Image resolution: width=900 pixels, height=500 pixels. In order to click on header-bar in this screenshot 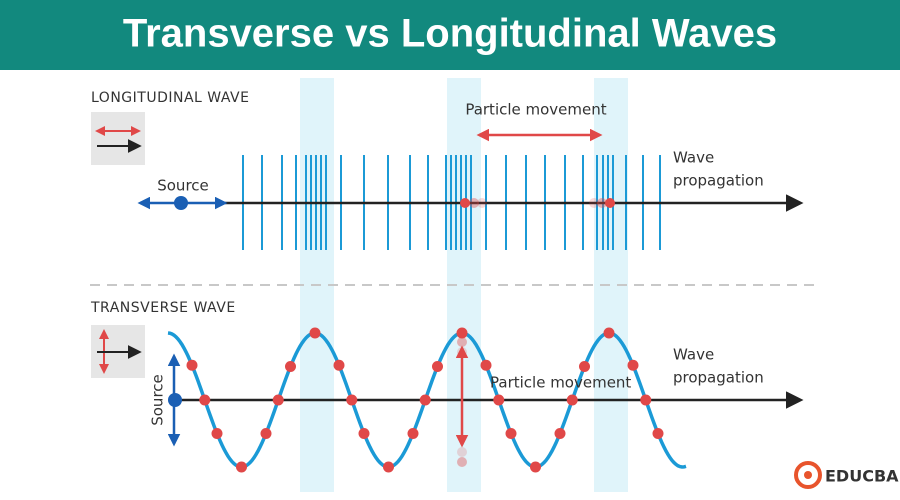, I will do `click(450, 35)`.